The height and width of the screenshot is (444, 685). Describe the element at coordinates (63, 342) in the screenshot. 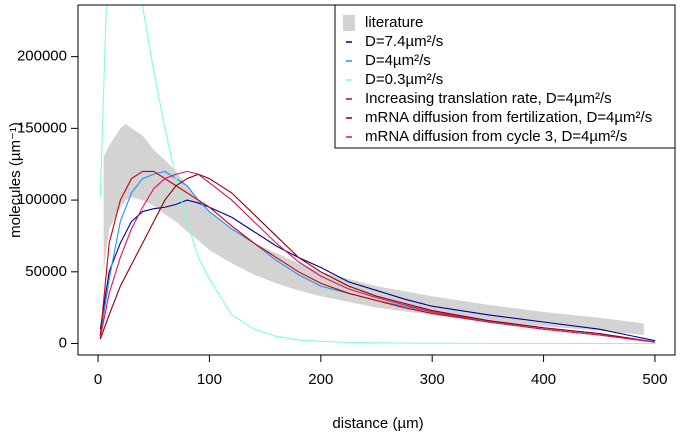

I see `y-tick-label: 0` at that location.